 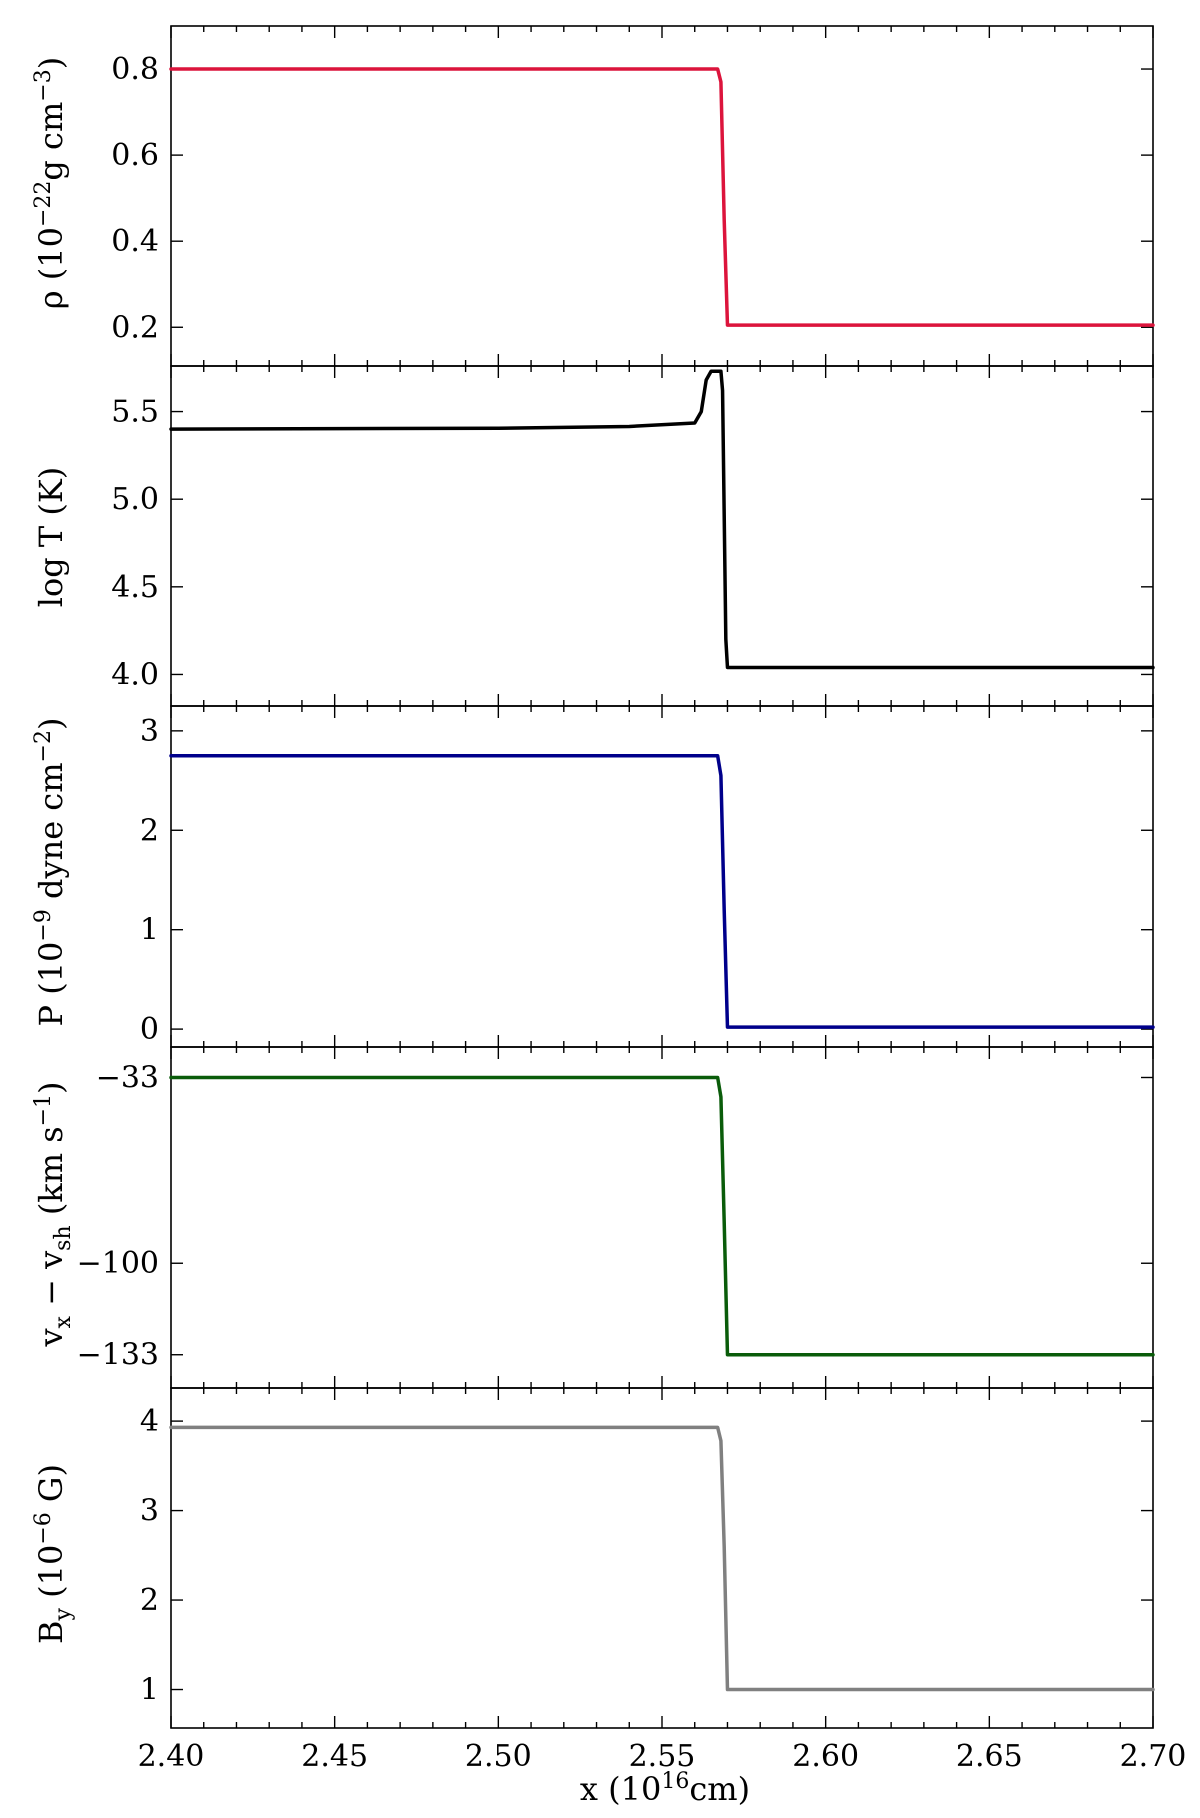 What do you see at coordinates (118, 1355) in the screenshot?
I see `y-tick-label: −133` at bounding box center [118, 1355].